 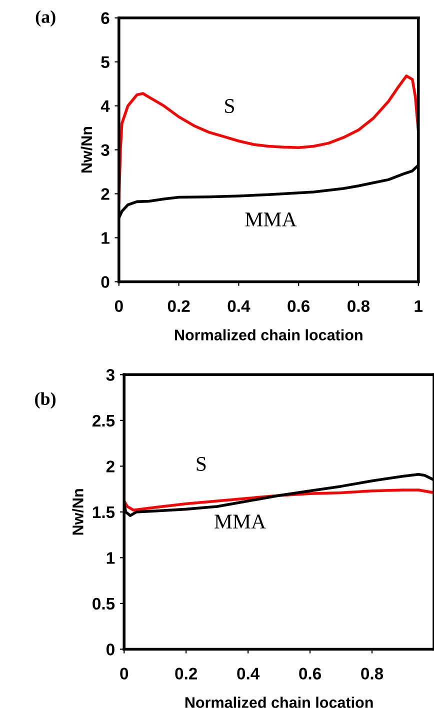 I want to click on x-tick-label: 1, so click(x=418, y=306).